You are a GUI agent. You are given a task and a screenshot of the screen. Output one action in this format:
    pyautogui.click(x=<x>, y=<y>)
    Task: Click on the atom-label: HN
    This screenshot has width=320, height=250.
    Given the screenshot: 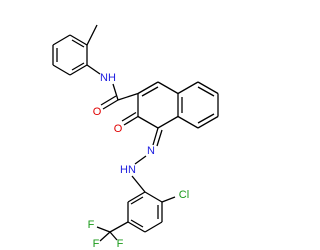 What is the action you would take?
    pyautogui.click(x=128, y=170)
    